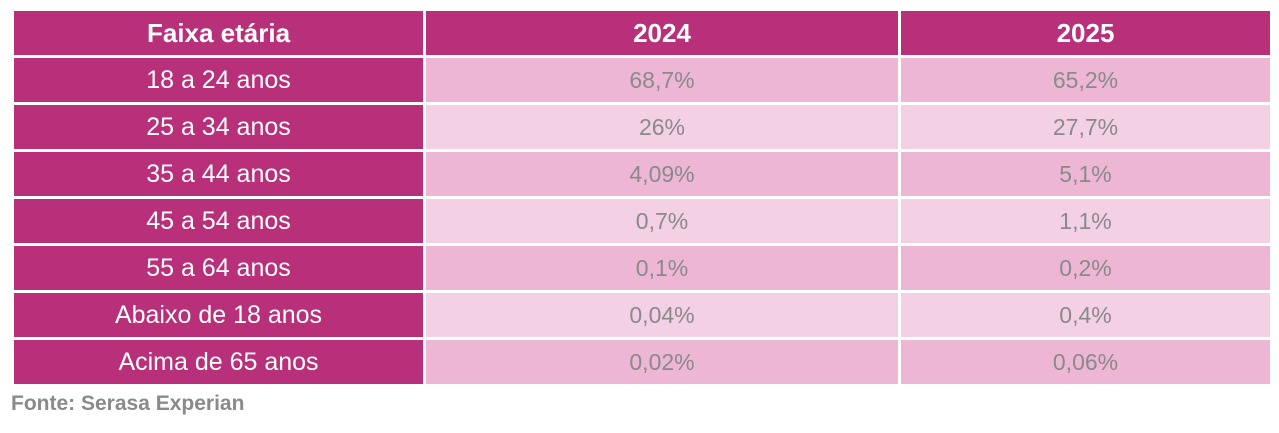 The height and width of the screenshot is (433, 1279). Describe the element at coordinates (1085, 174) in the screenshot. I see `cell-2025: 5,1%` at that location.